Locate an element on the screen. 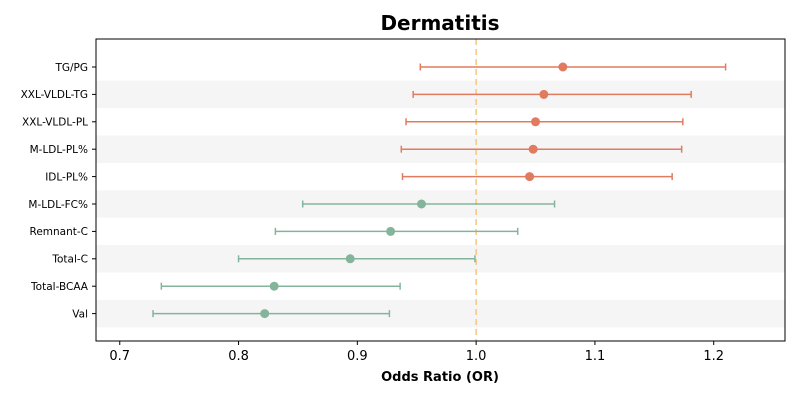  x-axis-label: Odds Ratio (OR) is located at coordinates (440, 377).